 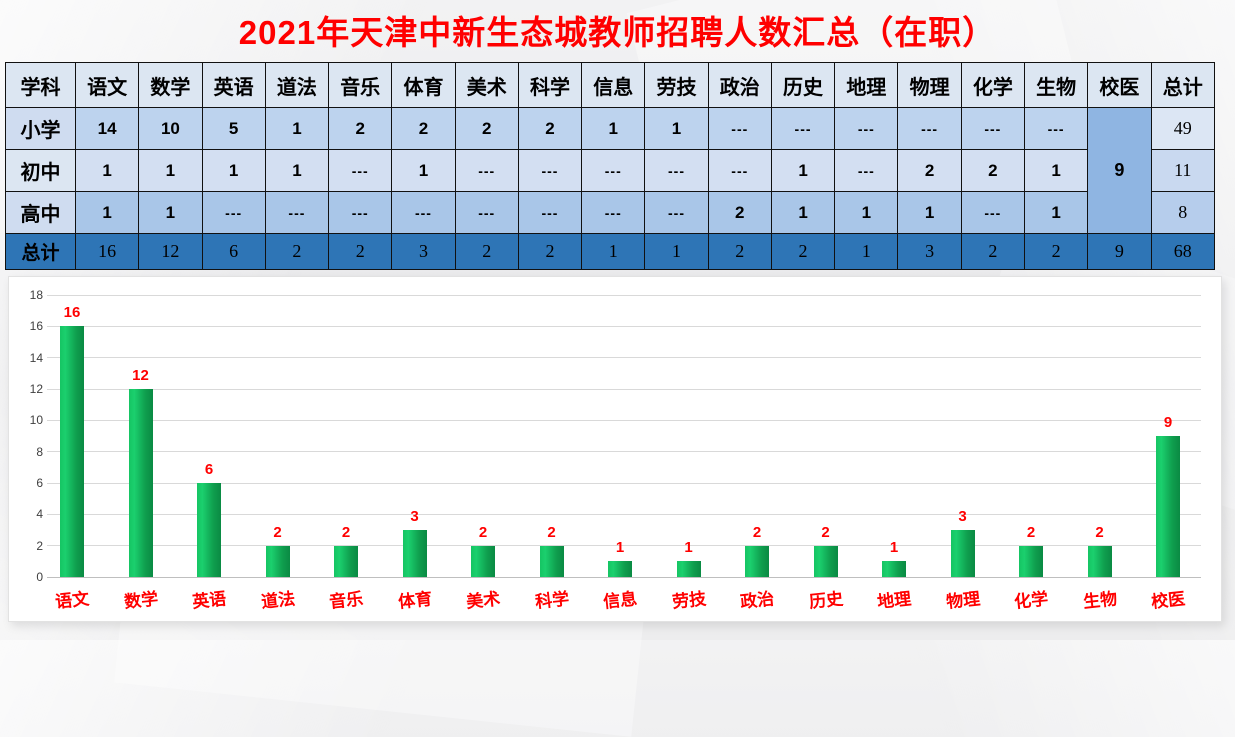 I want to click on bar-value-label: 3, so click(x=414, y=516).